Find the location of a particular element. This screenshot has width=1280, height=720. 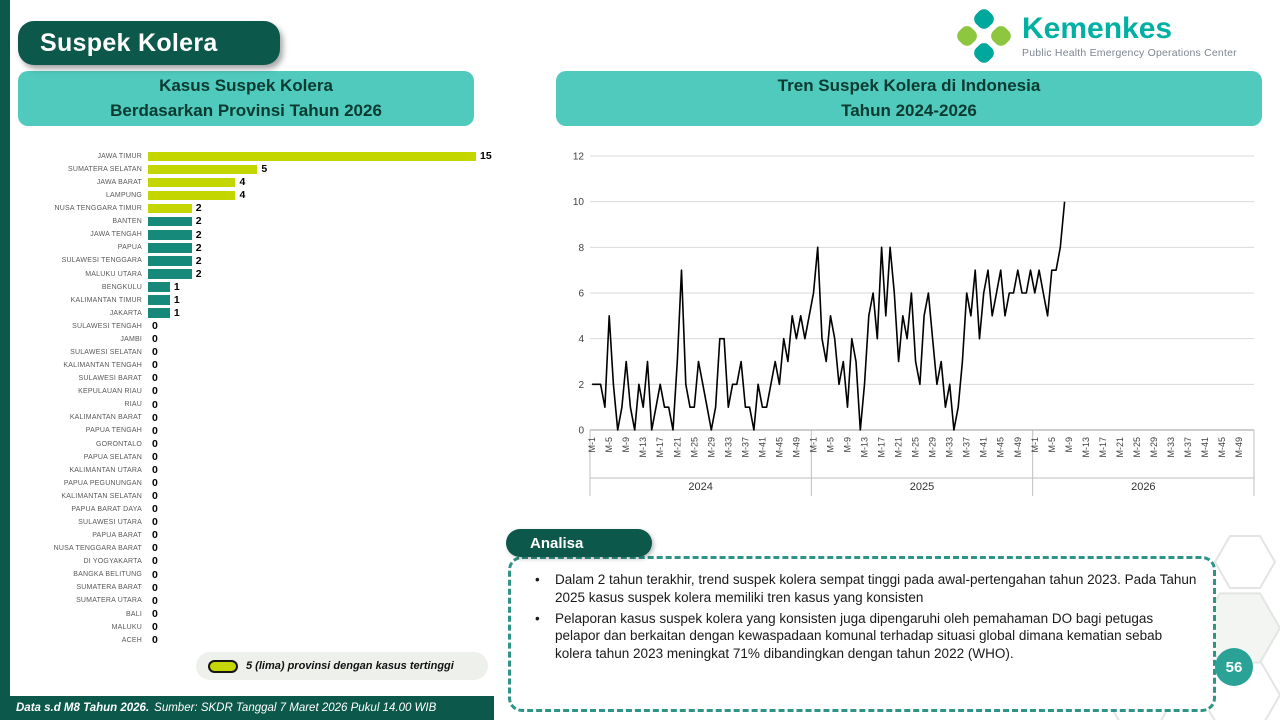

bar-row: NUSA TENGGARA BARAT 0 is located at coordinates (256, 548).